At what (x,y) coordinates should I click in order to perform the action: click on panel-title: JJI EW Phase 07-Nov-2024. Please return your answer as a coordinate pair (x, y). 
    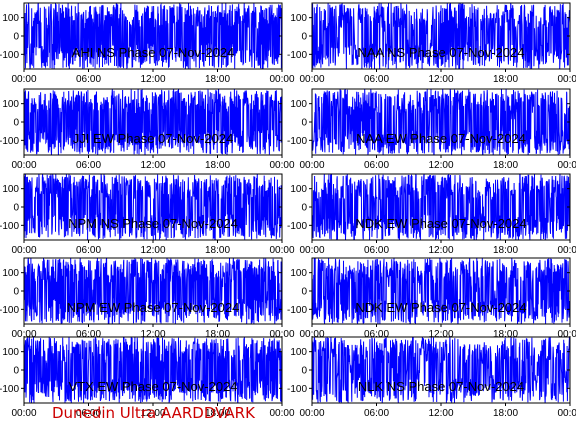
    Looking at the image, I should click on (153, 138).